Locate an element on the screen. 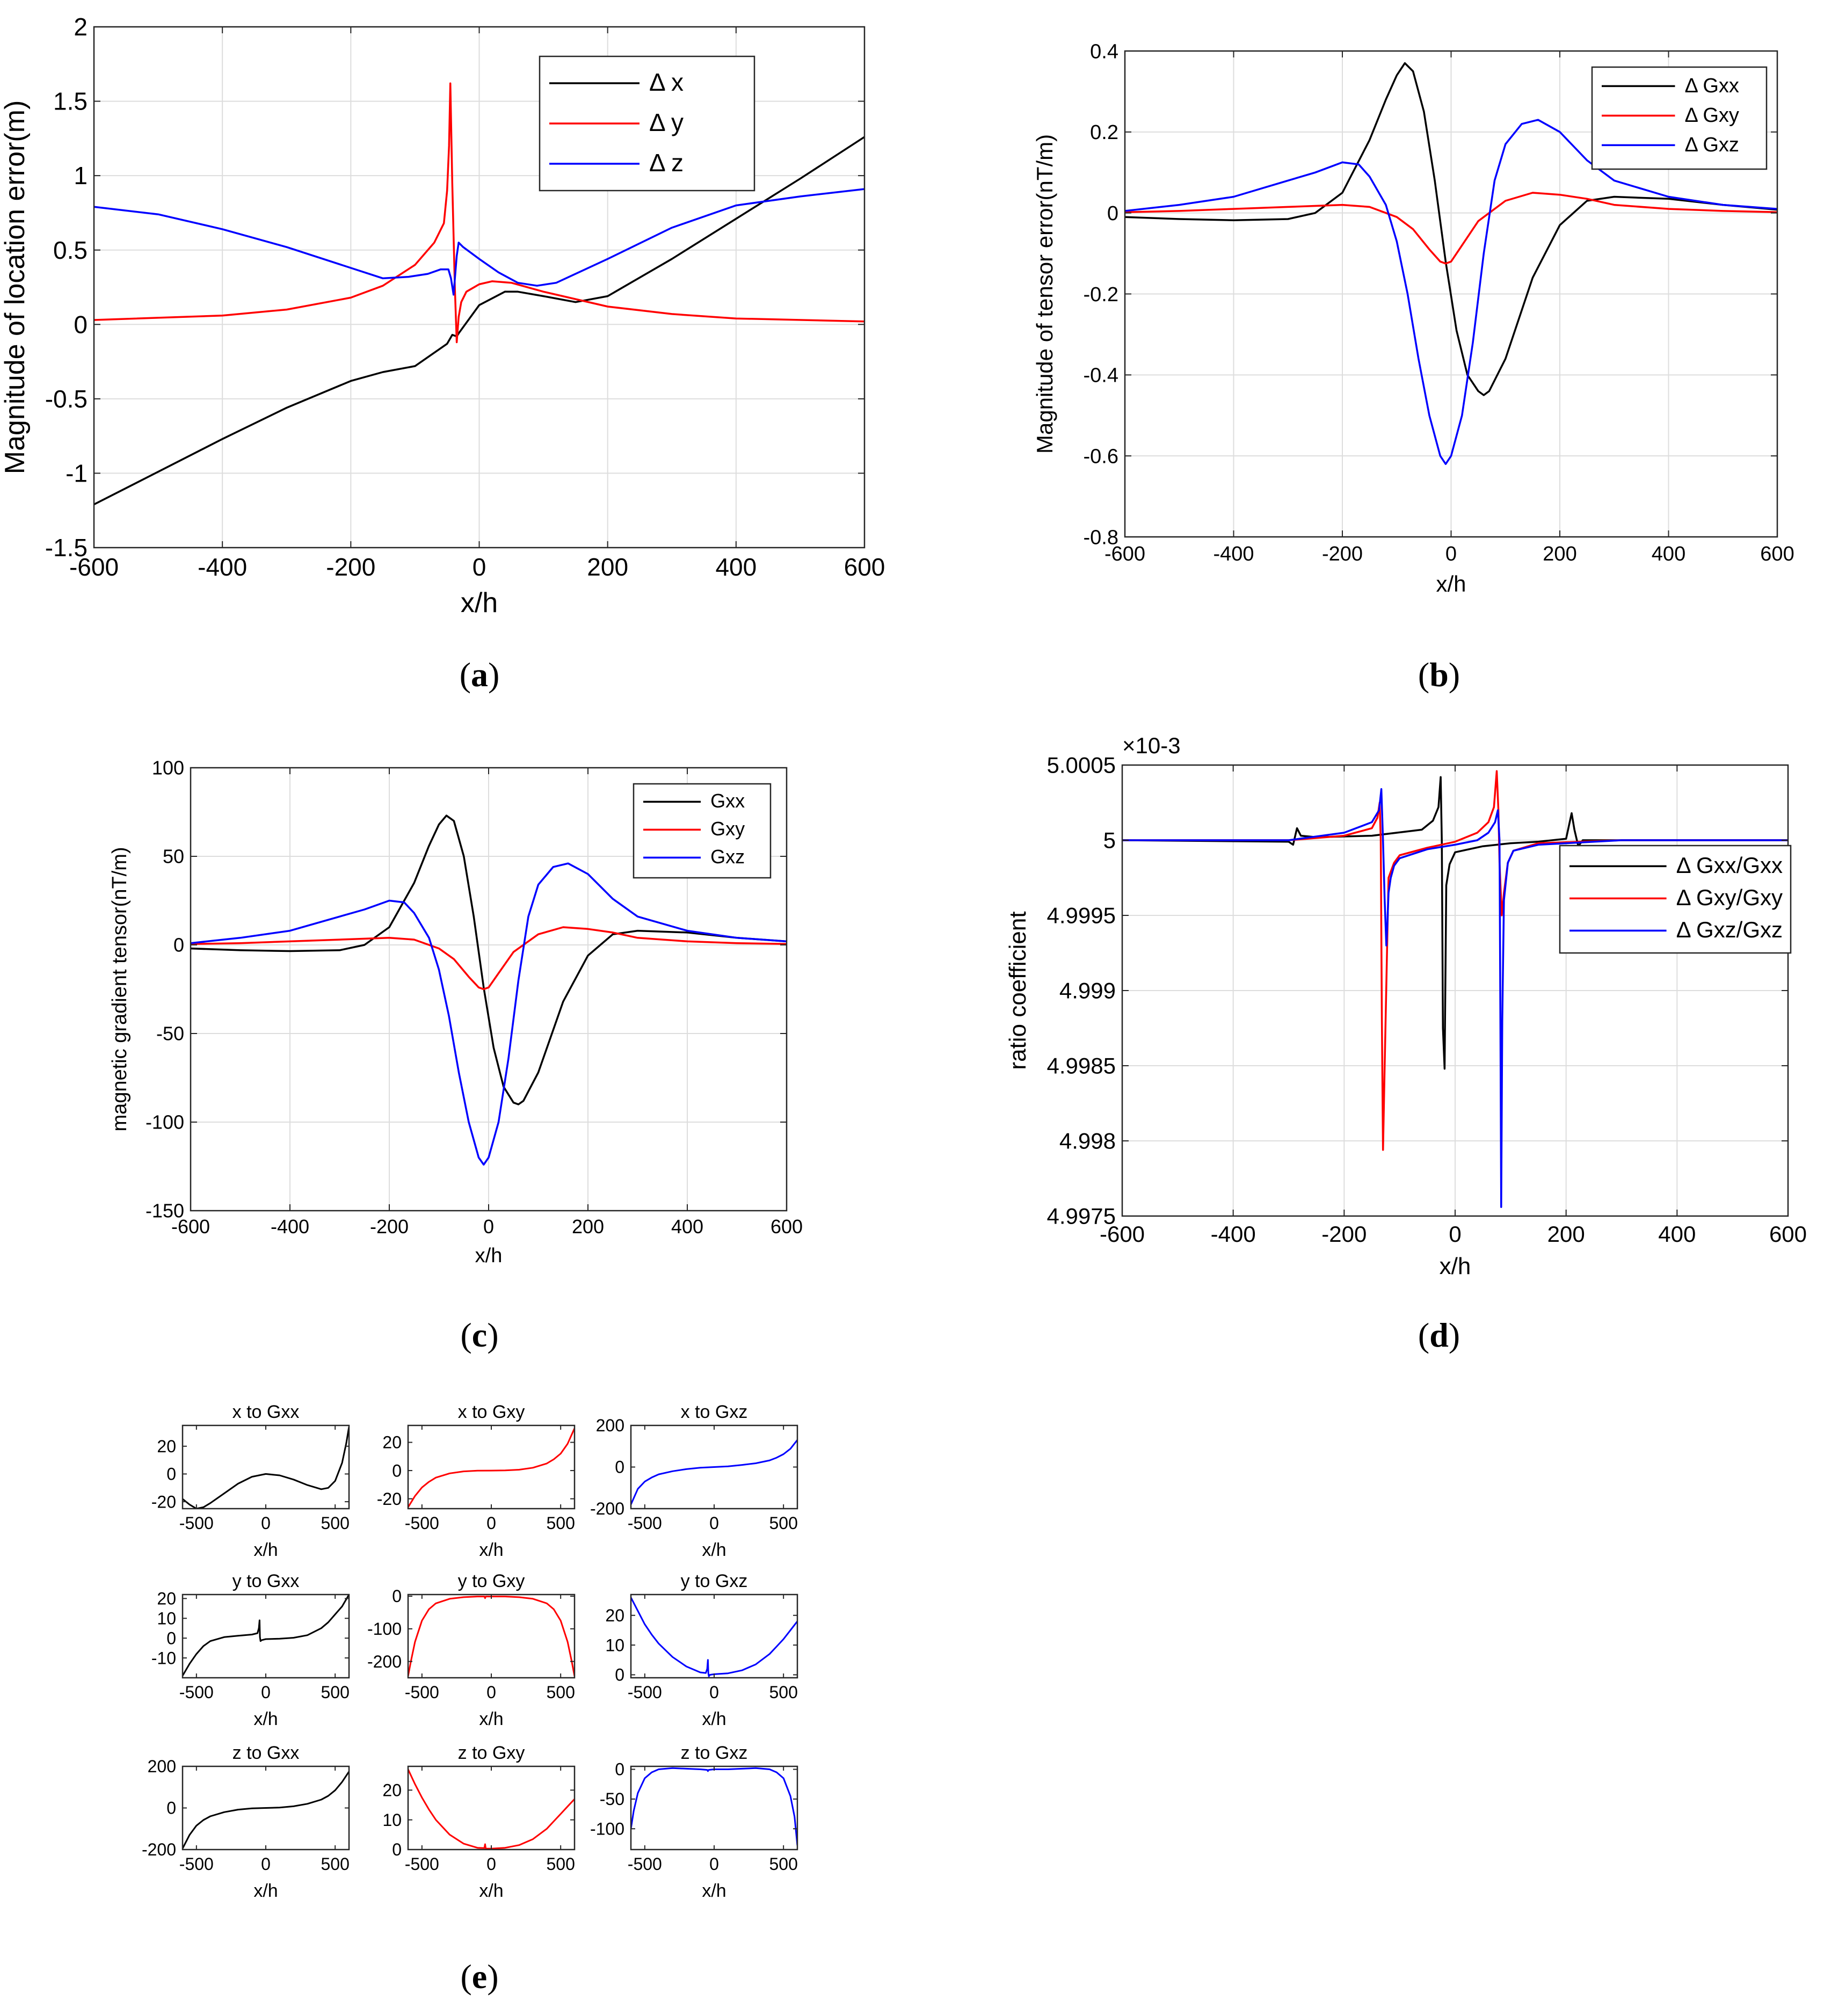 The image size is (1824, 2016). caption-e: (e) is located at coordinates (480, 1976).